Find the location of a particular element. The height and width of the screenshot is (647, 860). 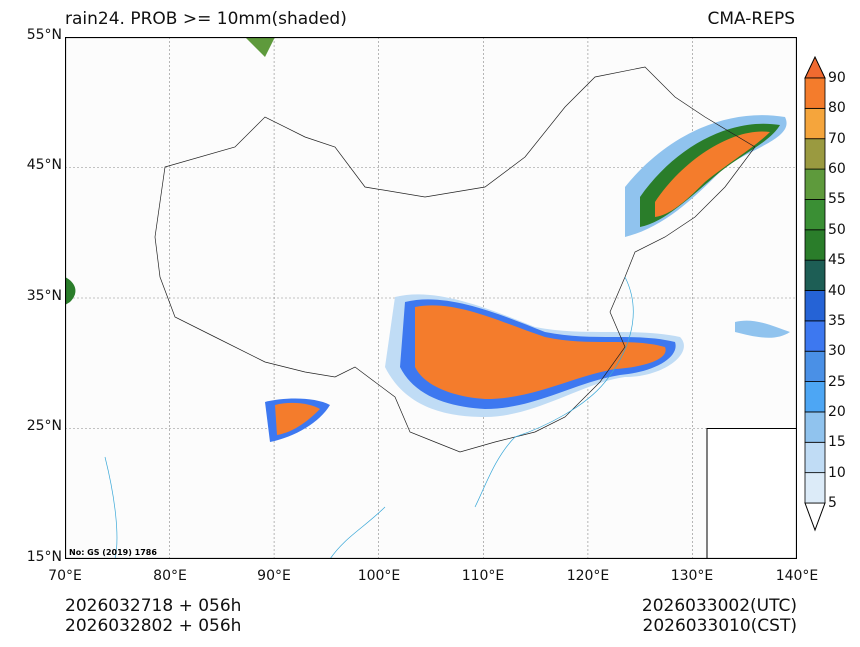

lon-tick: 110°E is located at coordinates (483, 576).